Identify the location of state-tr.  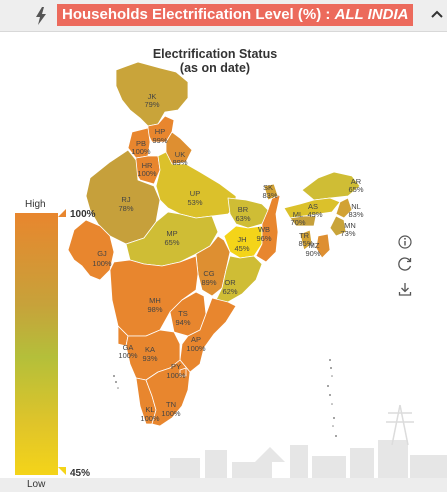
(306, 240).